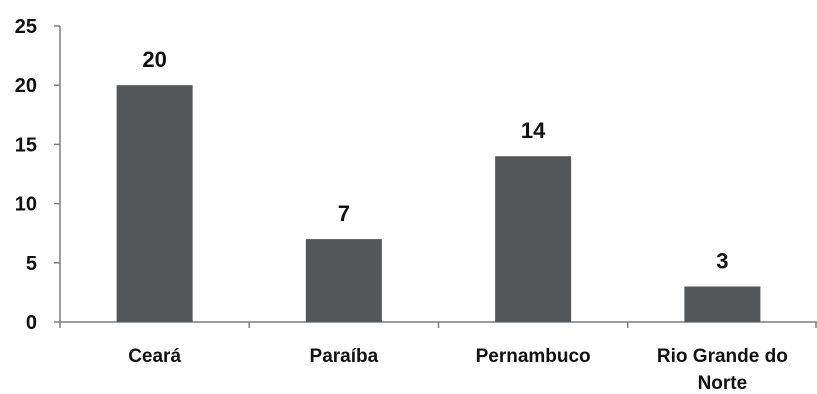 The height and width of the screenshot is (394, 817). Describe the element at coordinates (26, 86) in the screenshot. I see `y-tick-label: 20` at that location.